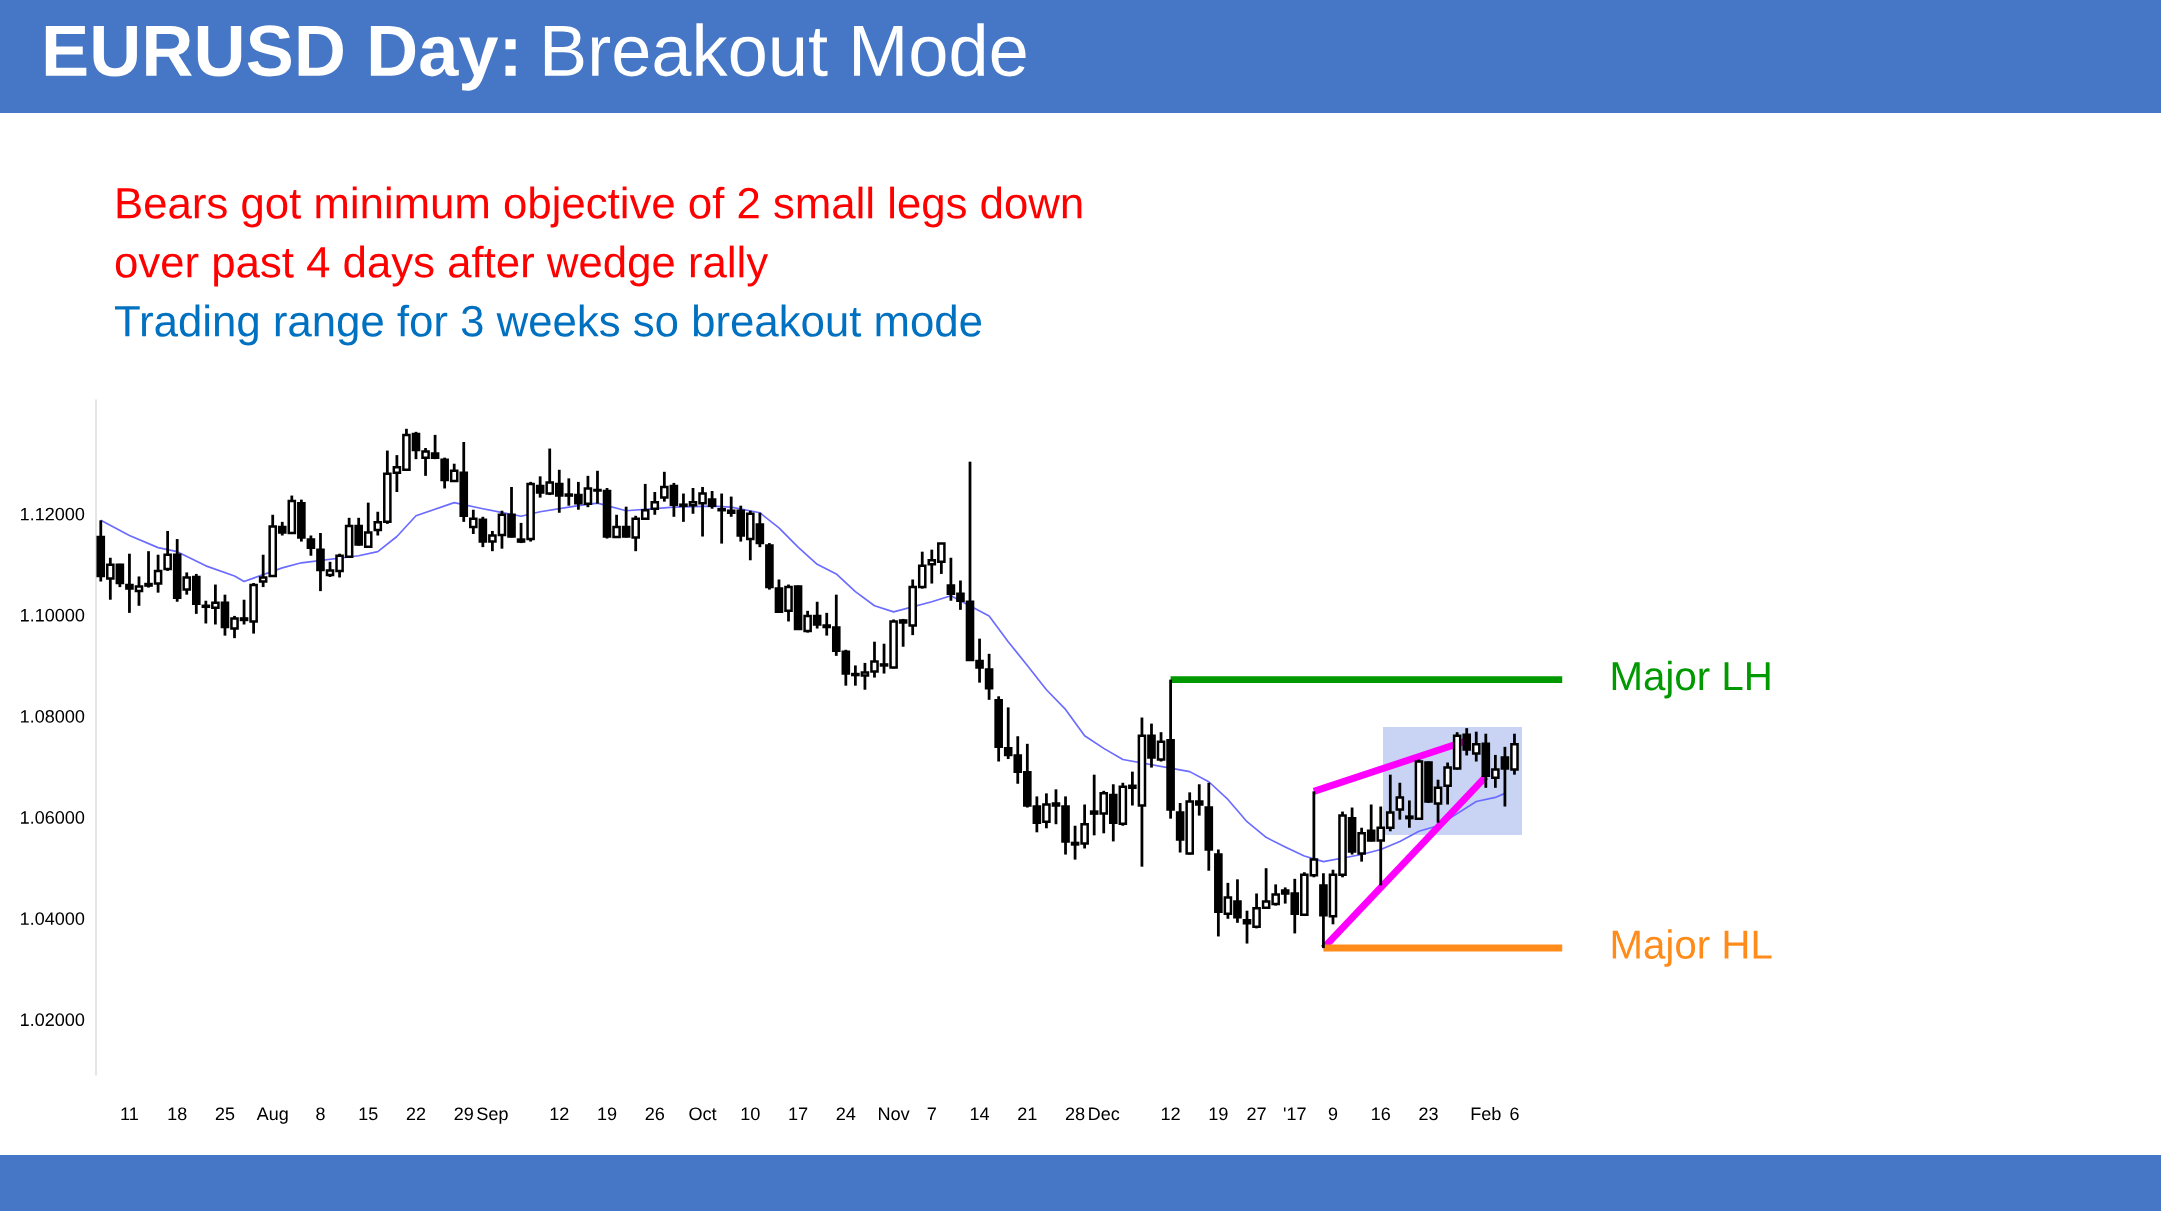 Image resolution: width=2161 pixels, height=1211 pixels. What do you see at coordinates (1104, 1114) in the screenshot?
I see `x-tick-label: Dec` at bounding box center [1104, 1114].